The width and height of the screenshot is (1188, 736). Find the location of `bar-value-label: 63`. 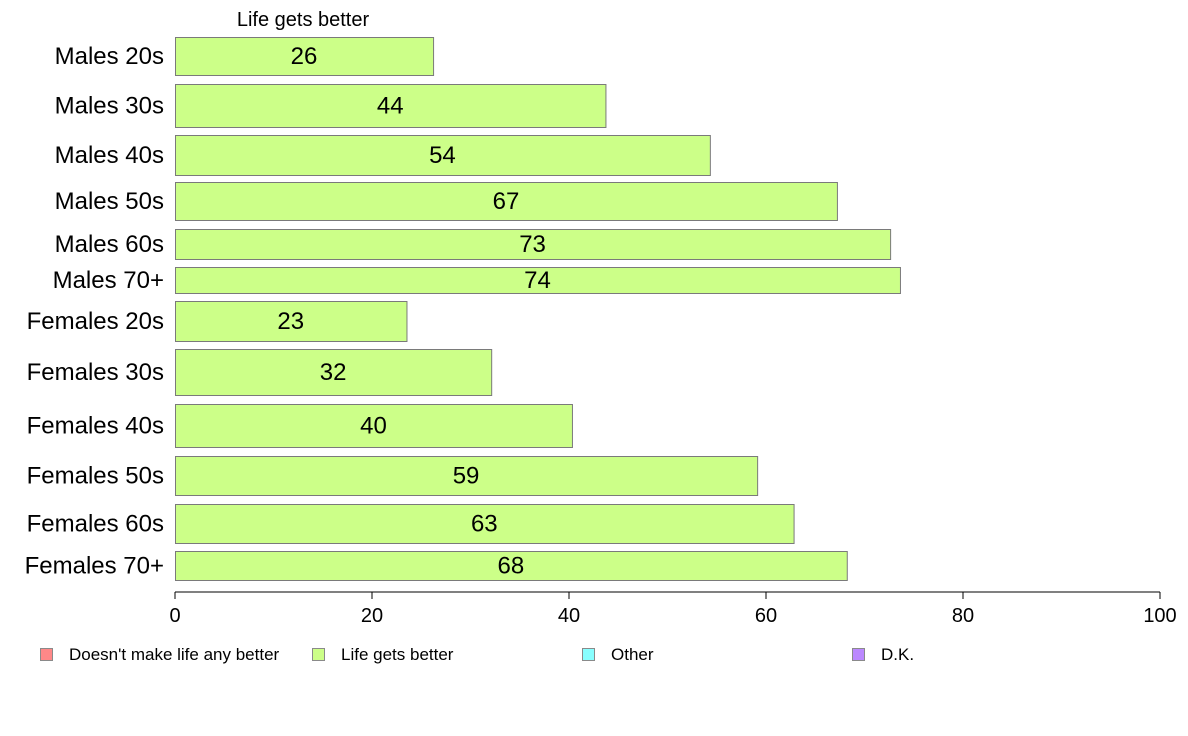

bar-value-label: 63 is located at coordinates (484, 524).